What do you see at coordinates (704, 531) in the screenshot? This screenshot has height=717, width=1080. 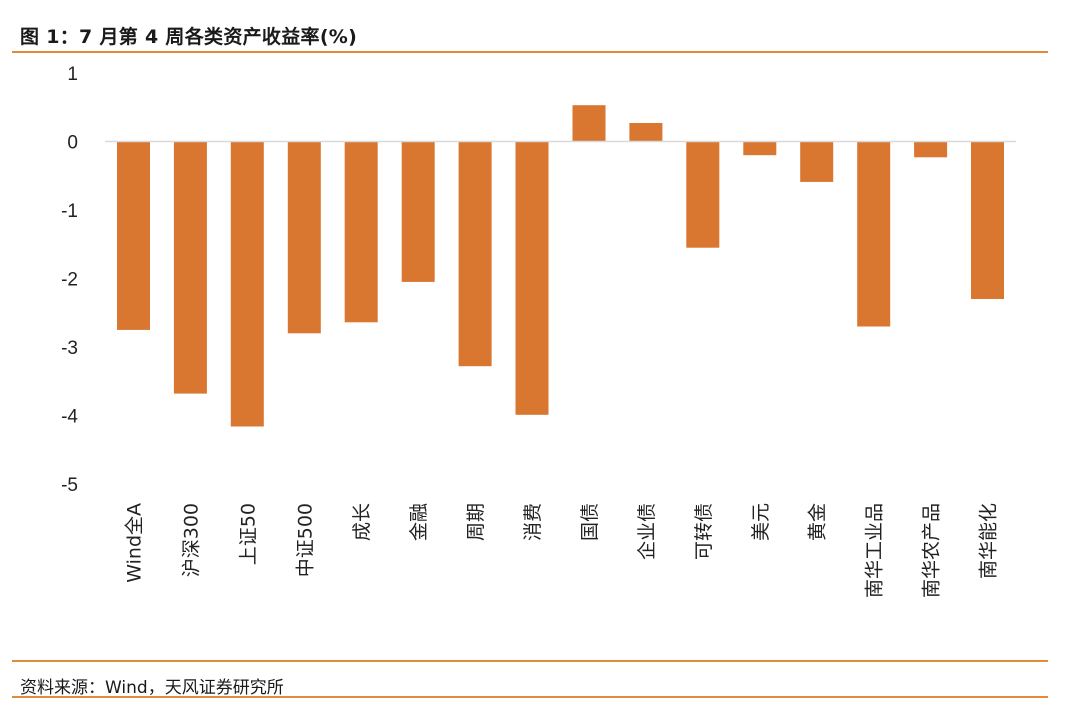 I see `x-category-label: 可转债` at bounding box center [704, 531].